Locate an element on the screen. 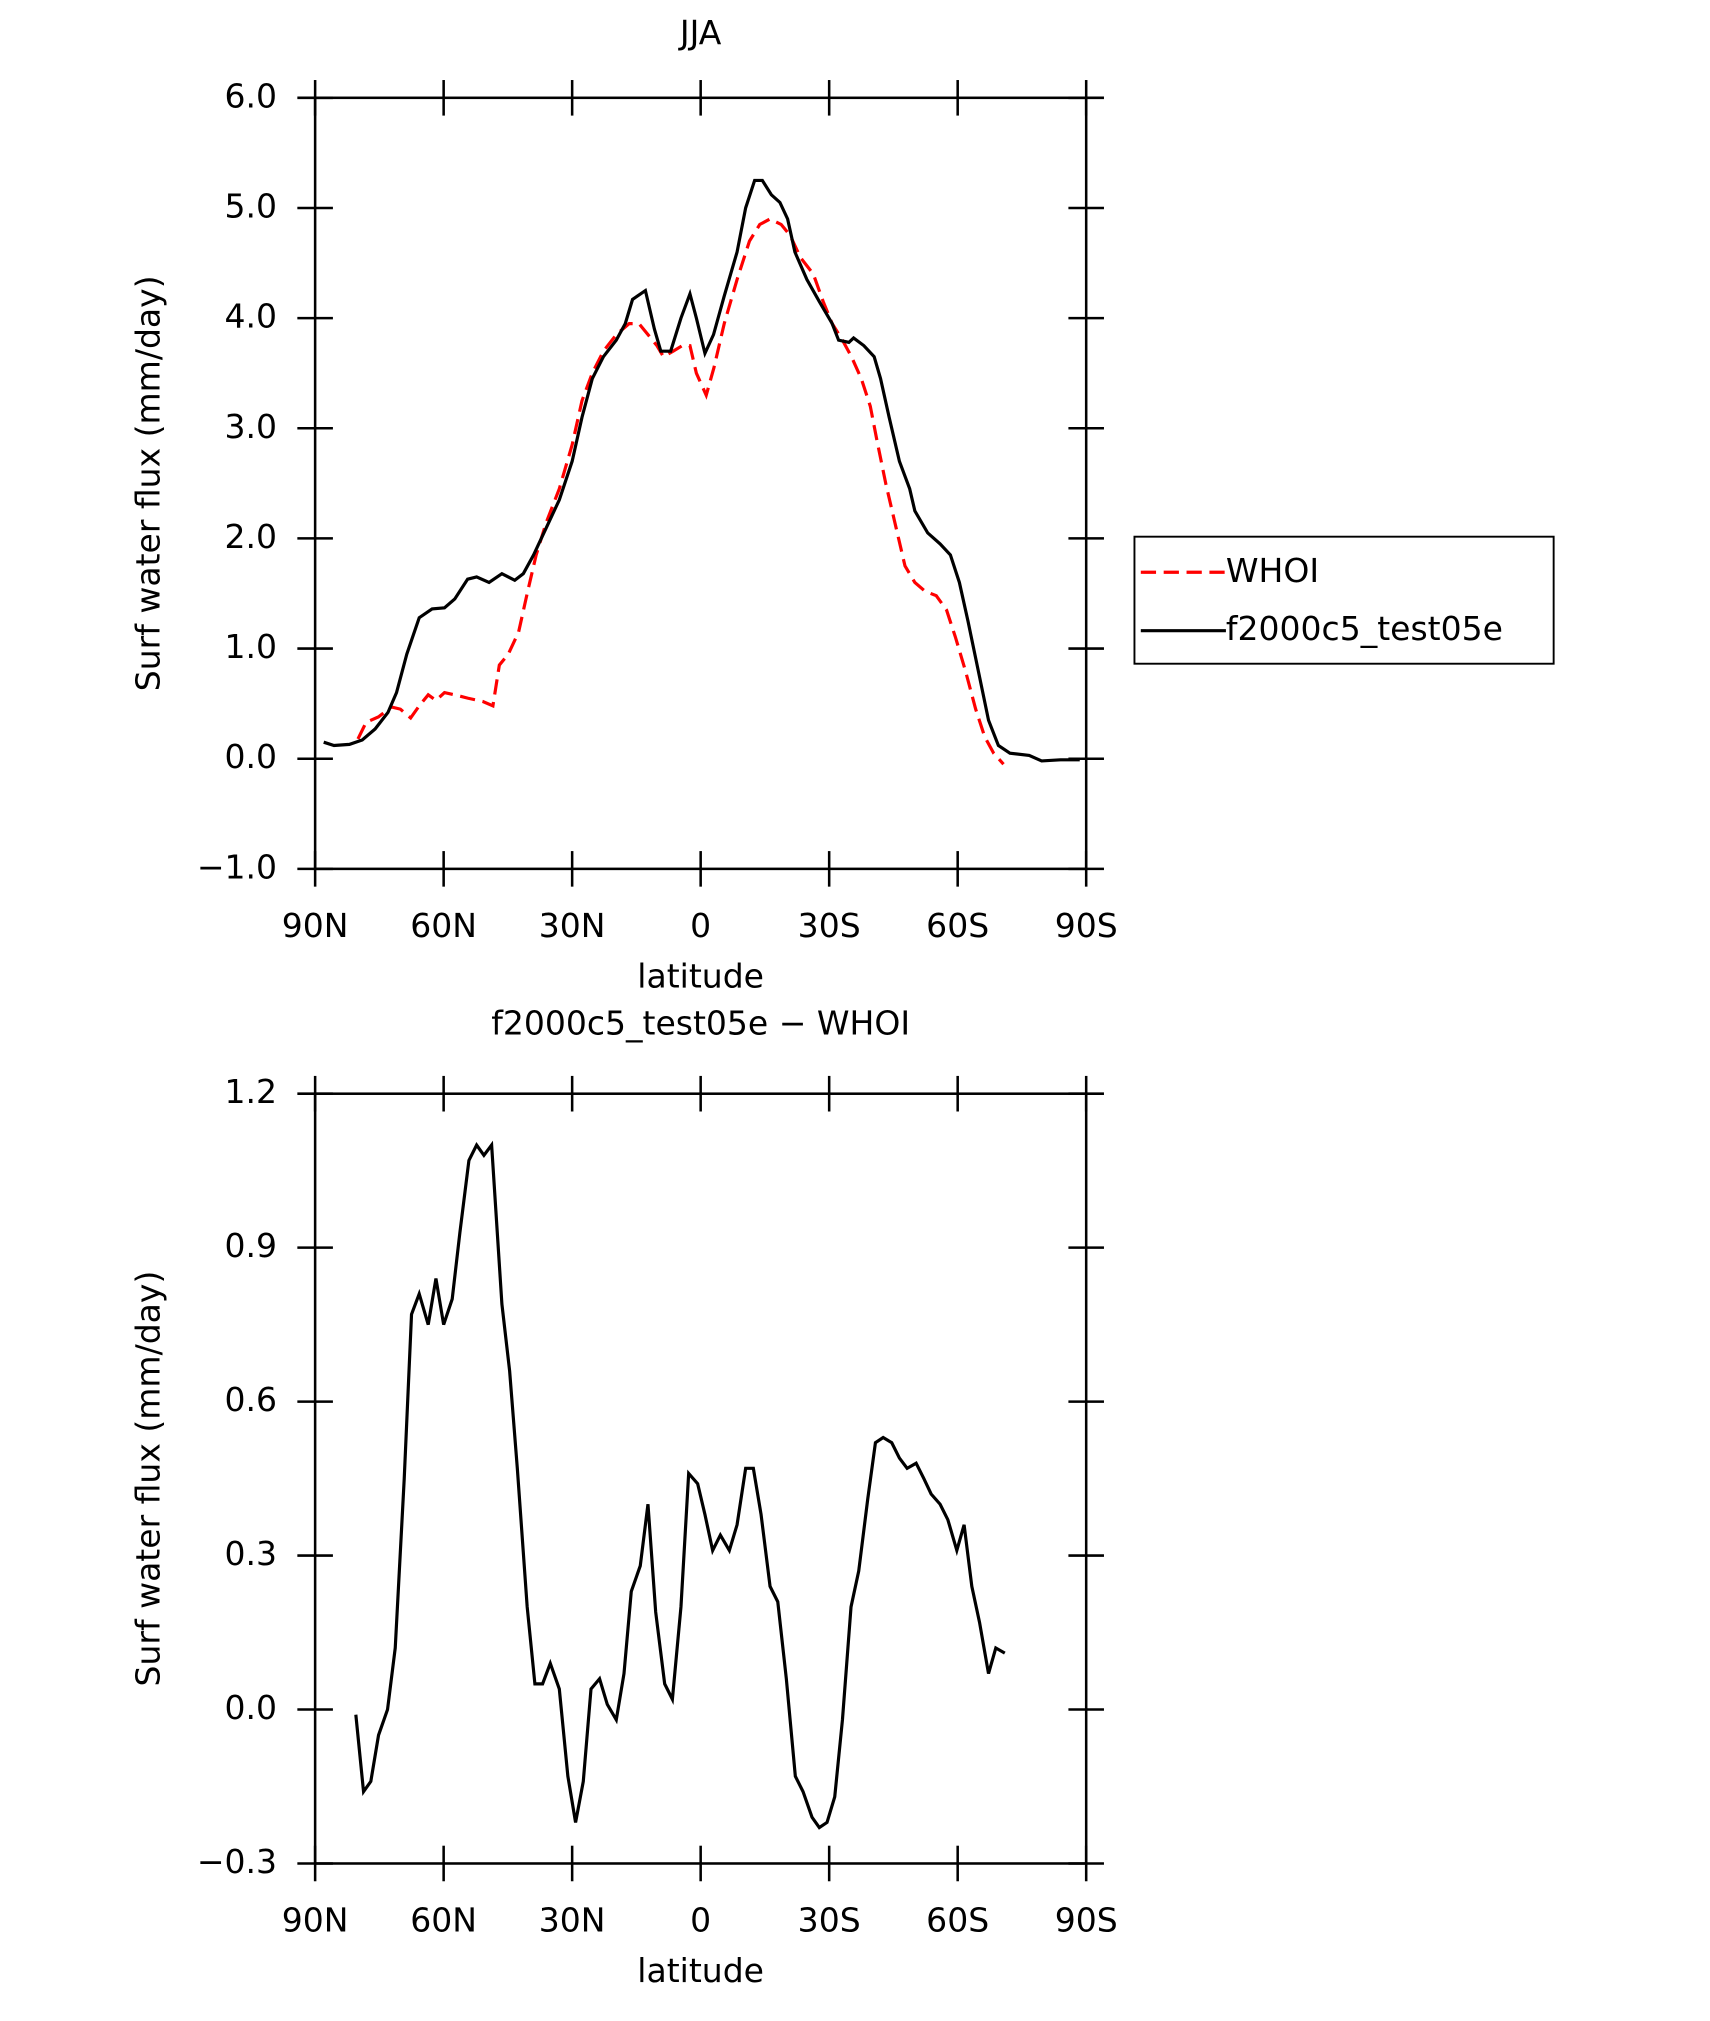 The width and height of the screenshot is (1710, 2021). y-tick-label: 1.0 is located at coordinates (251, 646).